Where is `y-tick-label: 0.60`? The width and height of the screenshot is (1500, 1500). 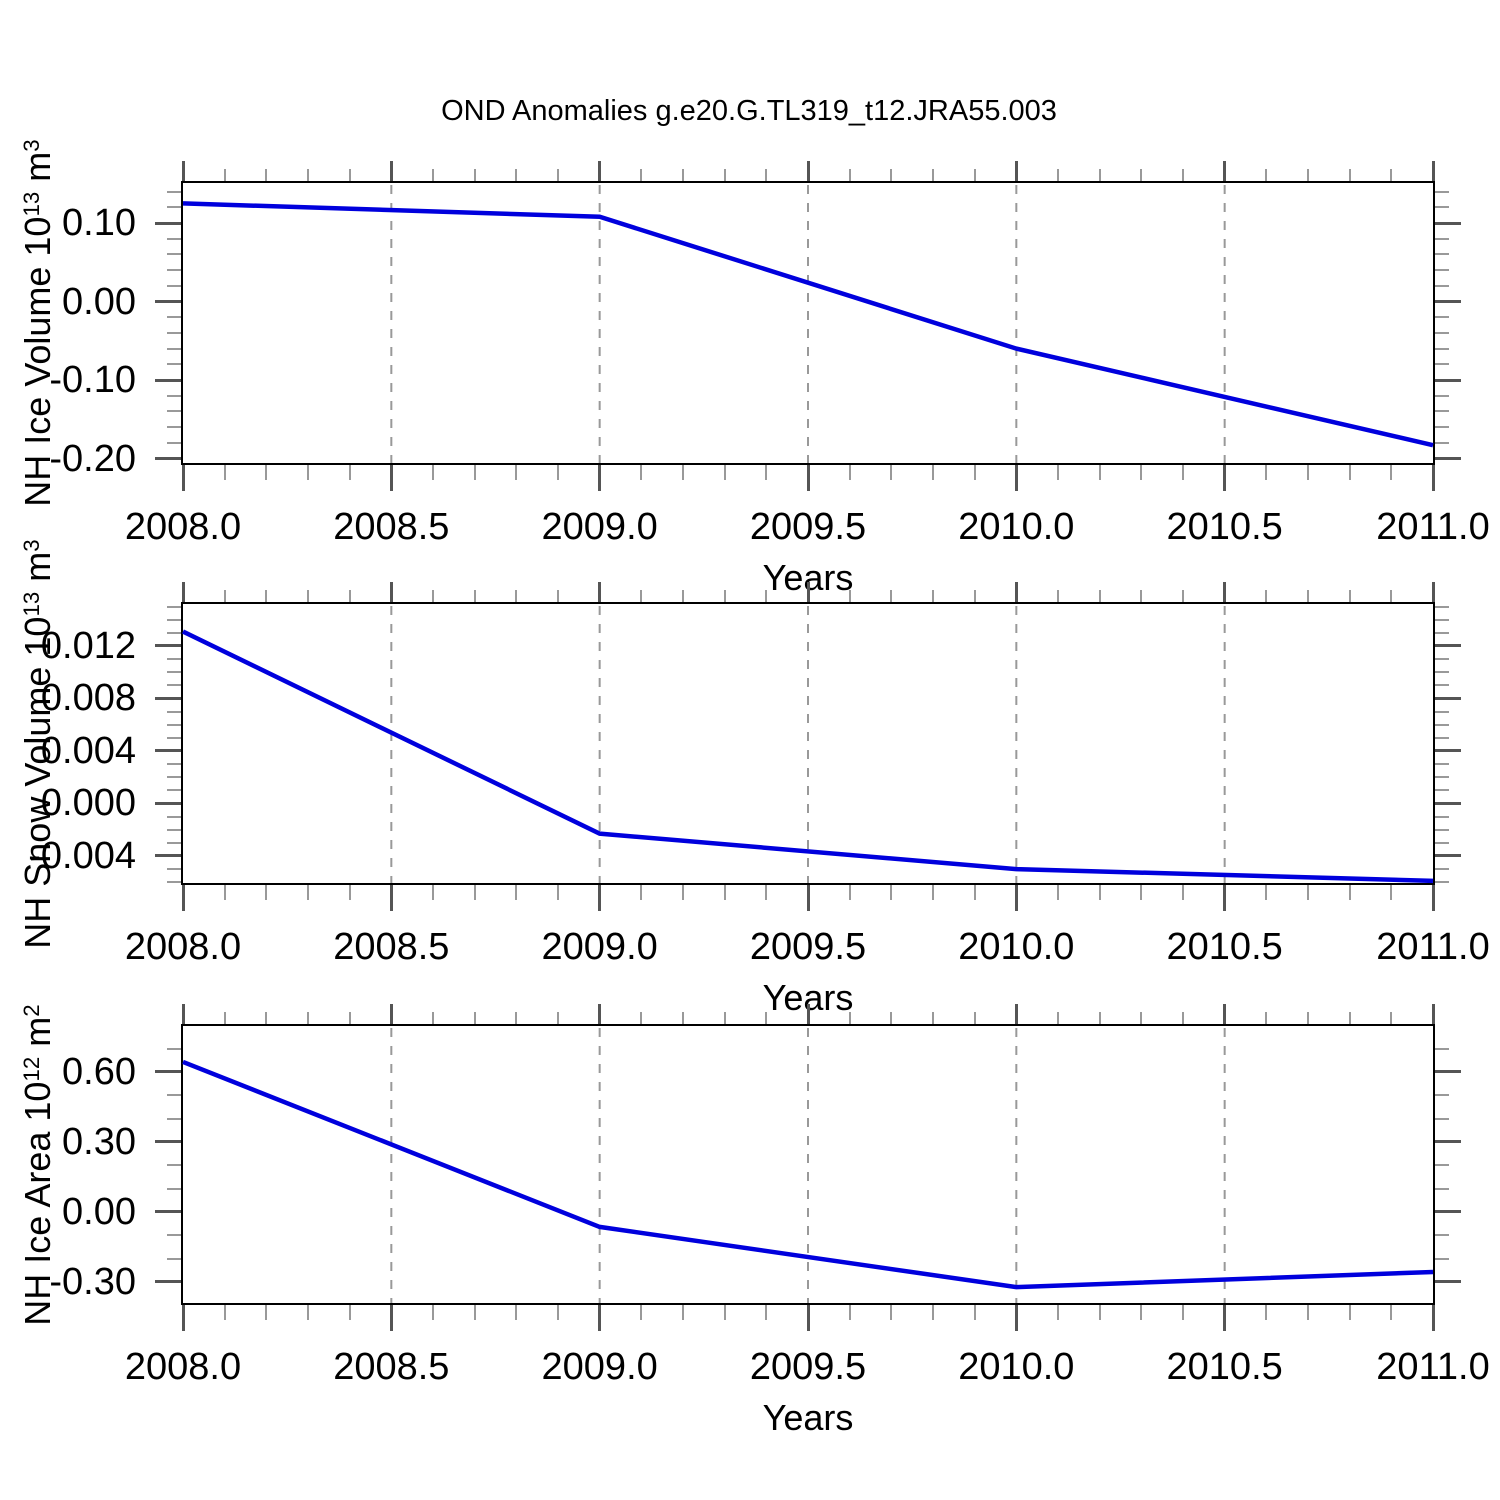 y-tick-label: 0.60 is located at coordinates (99, 1071).